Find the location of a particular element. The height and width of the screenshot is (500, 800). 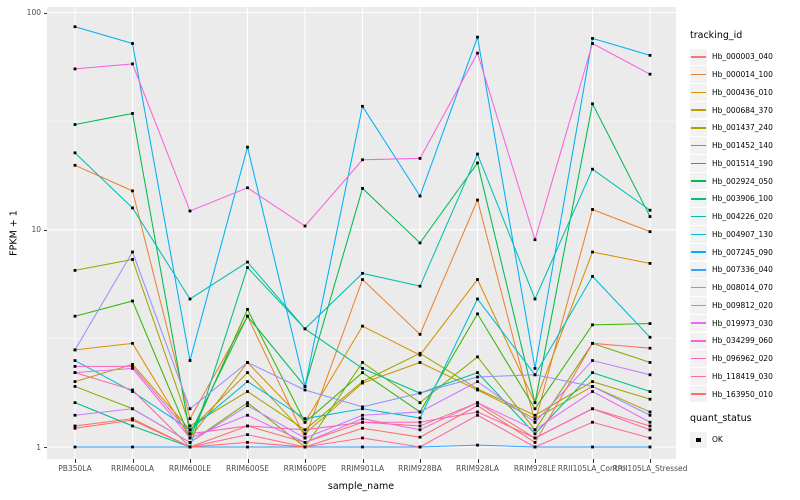

legend-item-Hb_004226_020: Hb_004226_020 is located at coordinates (744, 217).